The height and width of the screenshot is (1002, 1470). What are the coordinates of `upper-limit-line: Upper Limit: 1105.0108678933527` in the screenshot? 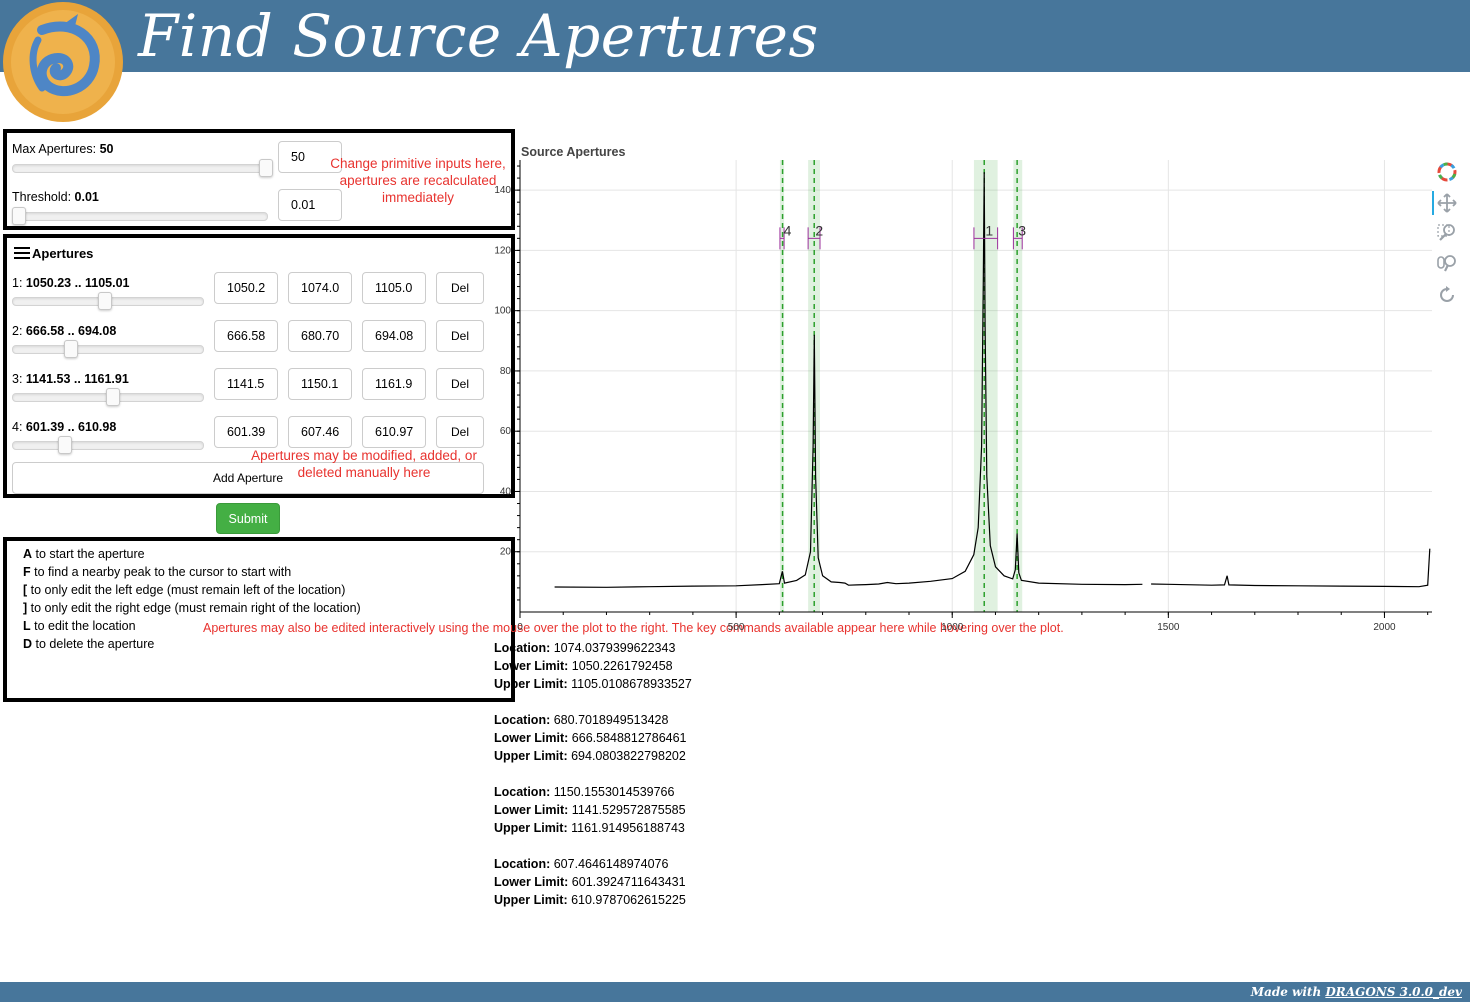 It's located at (593, 684).